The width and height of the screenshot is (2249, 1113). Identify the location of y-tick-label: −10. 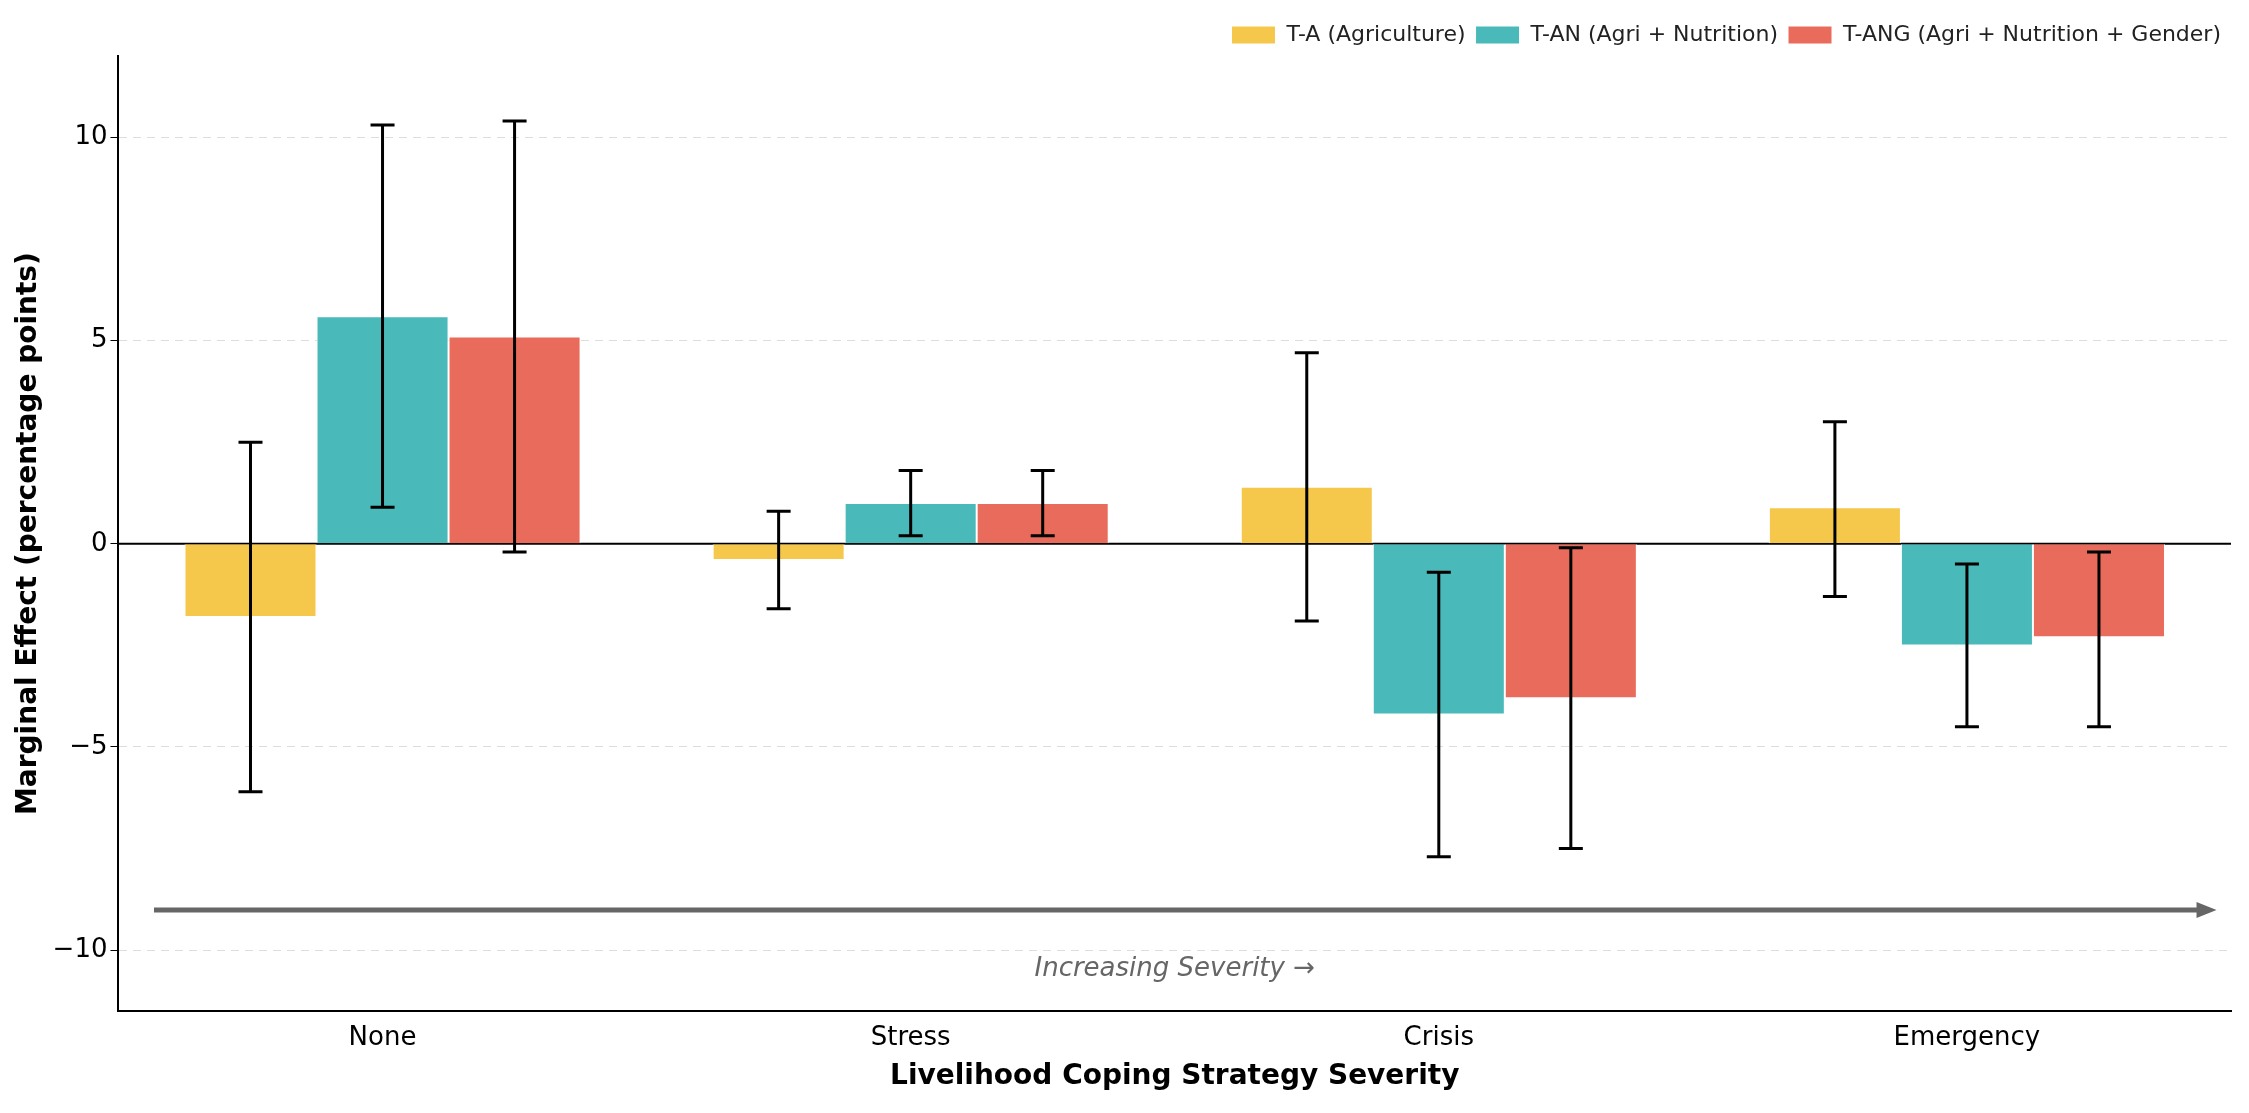
(80, 947).